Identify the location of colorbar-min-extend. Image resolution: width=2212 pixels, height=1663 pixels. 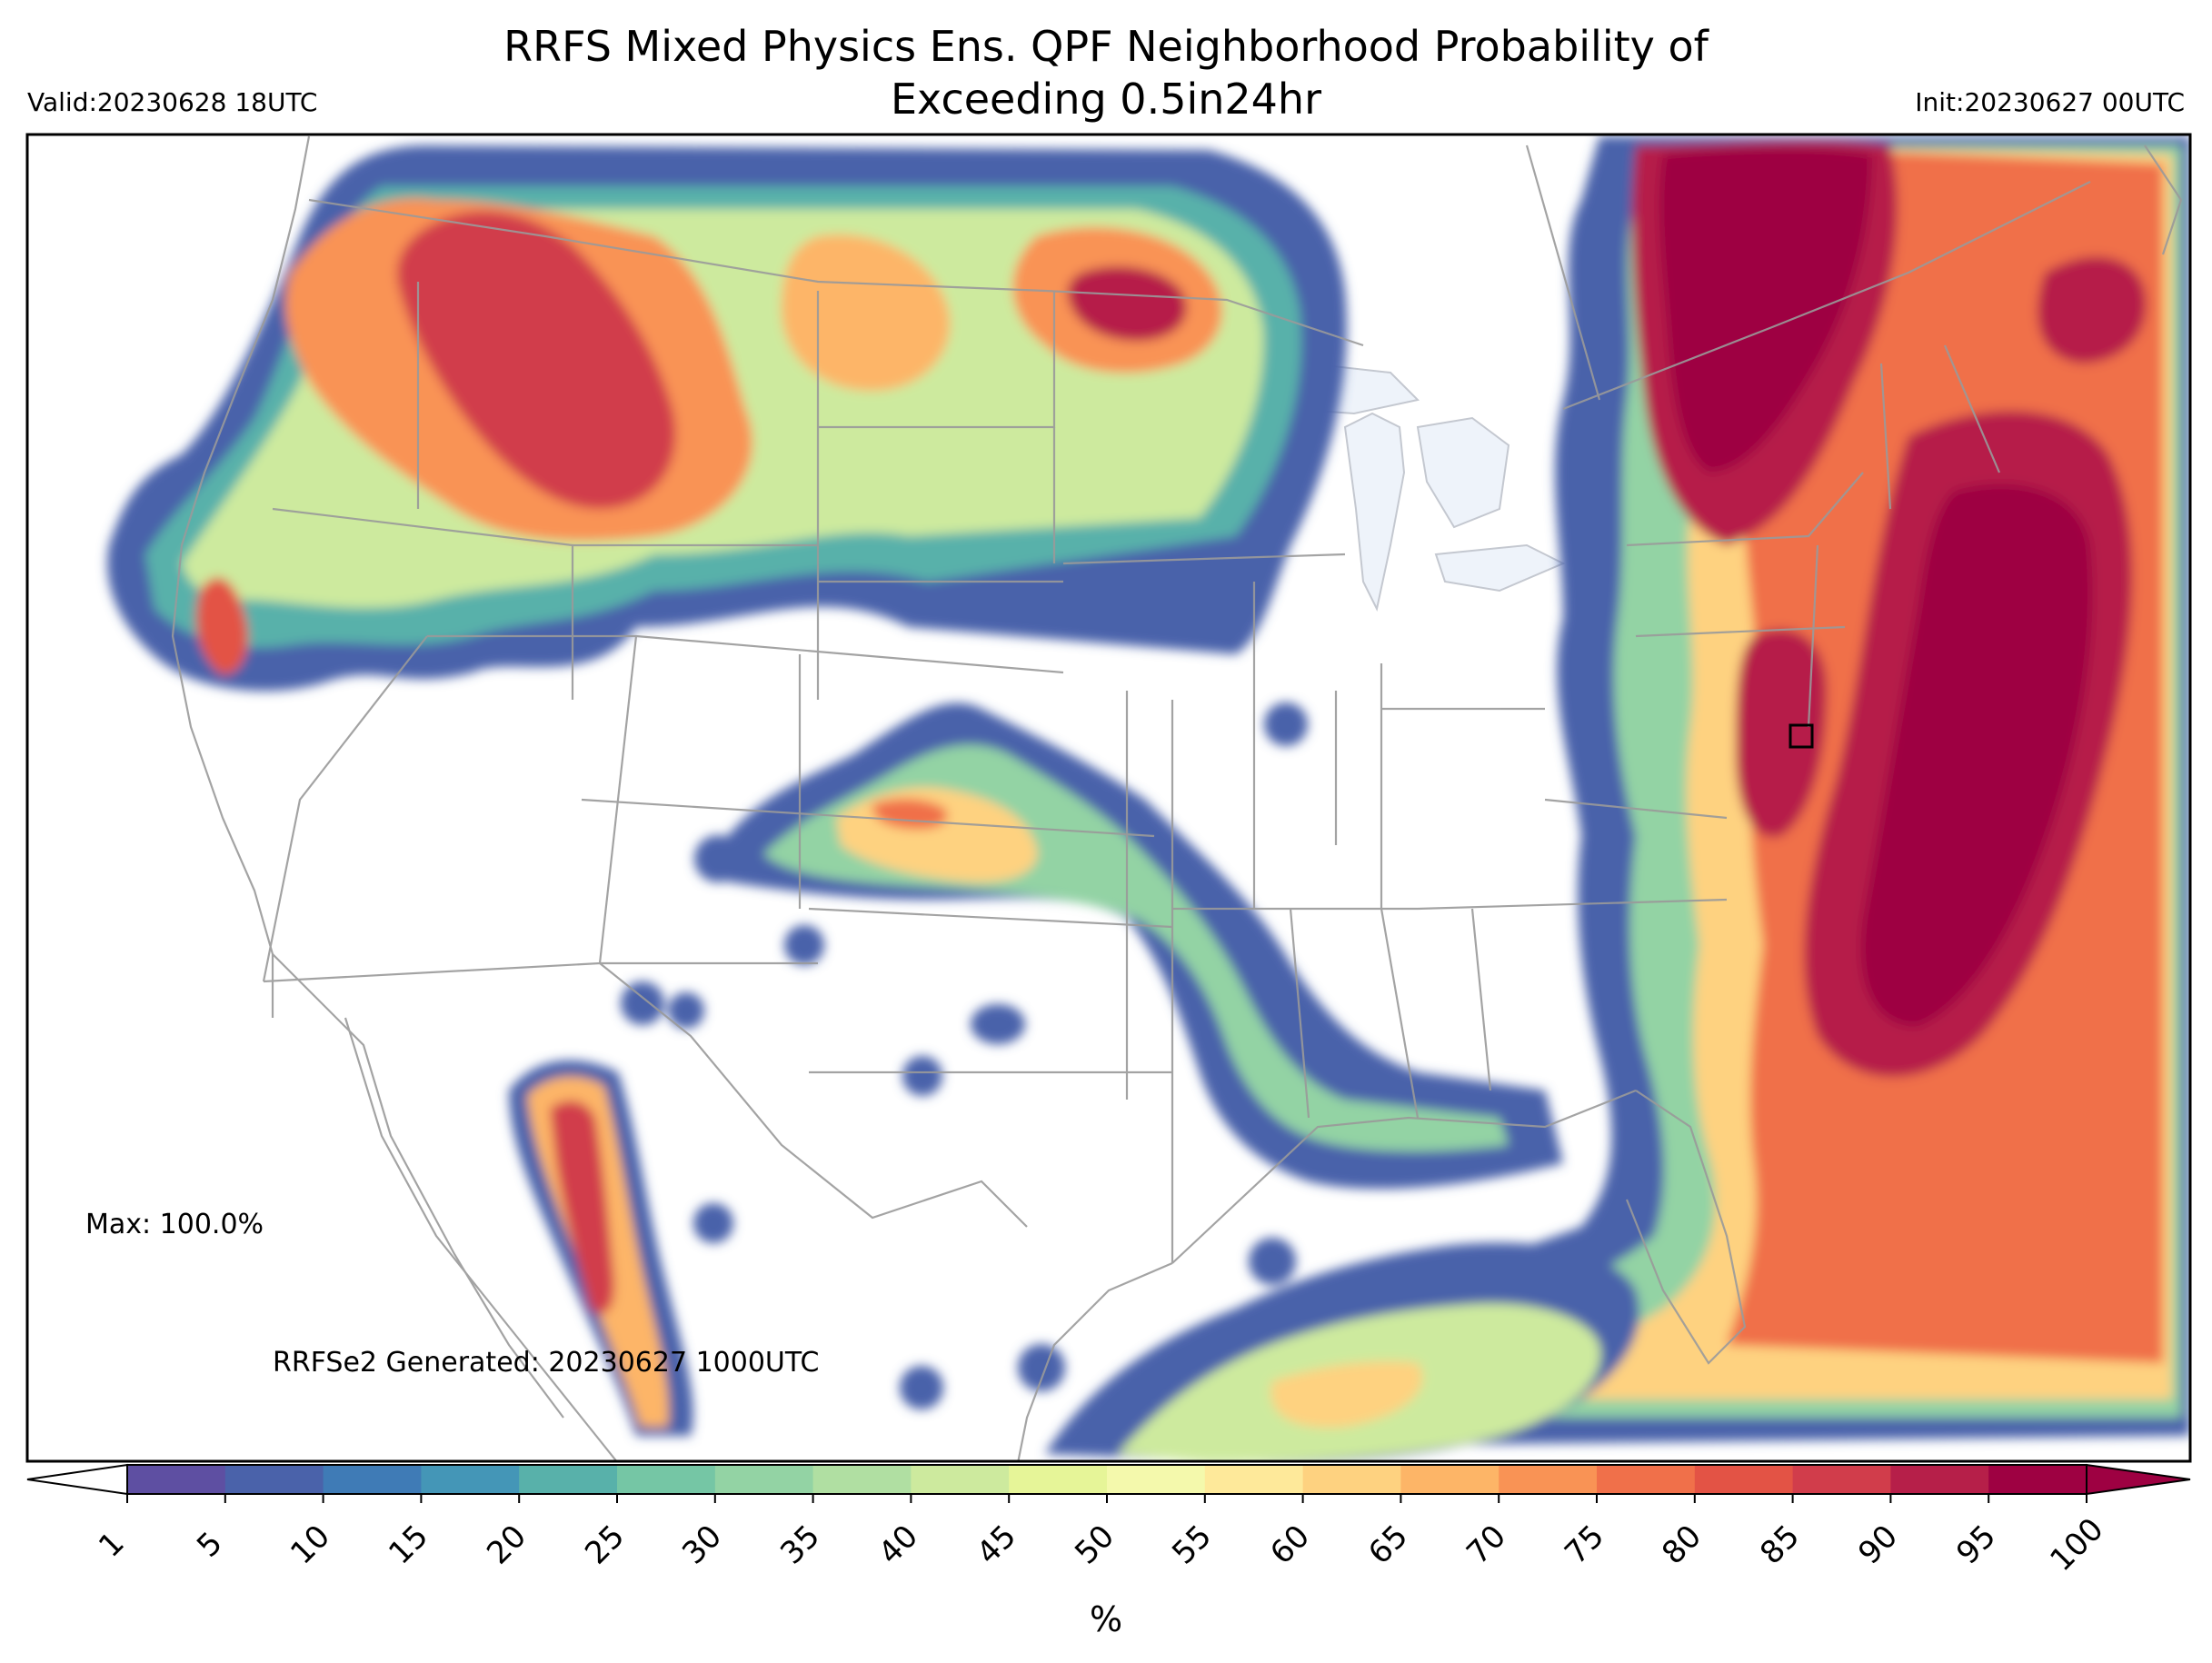
(77, 1479).